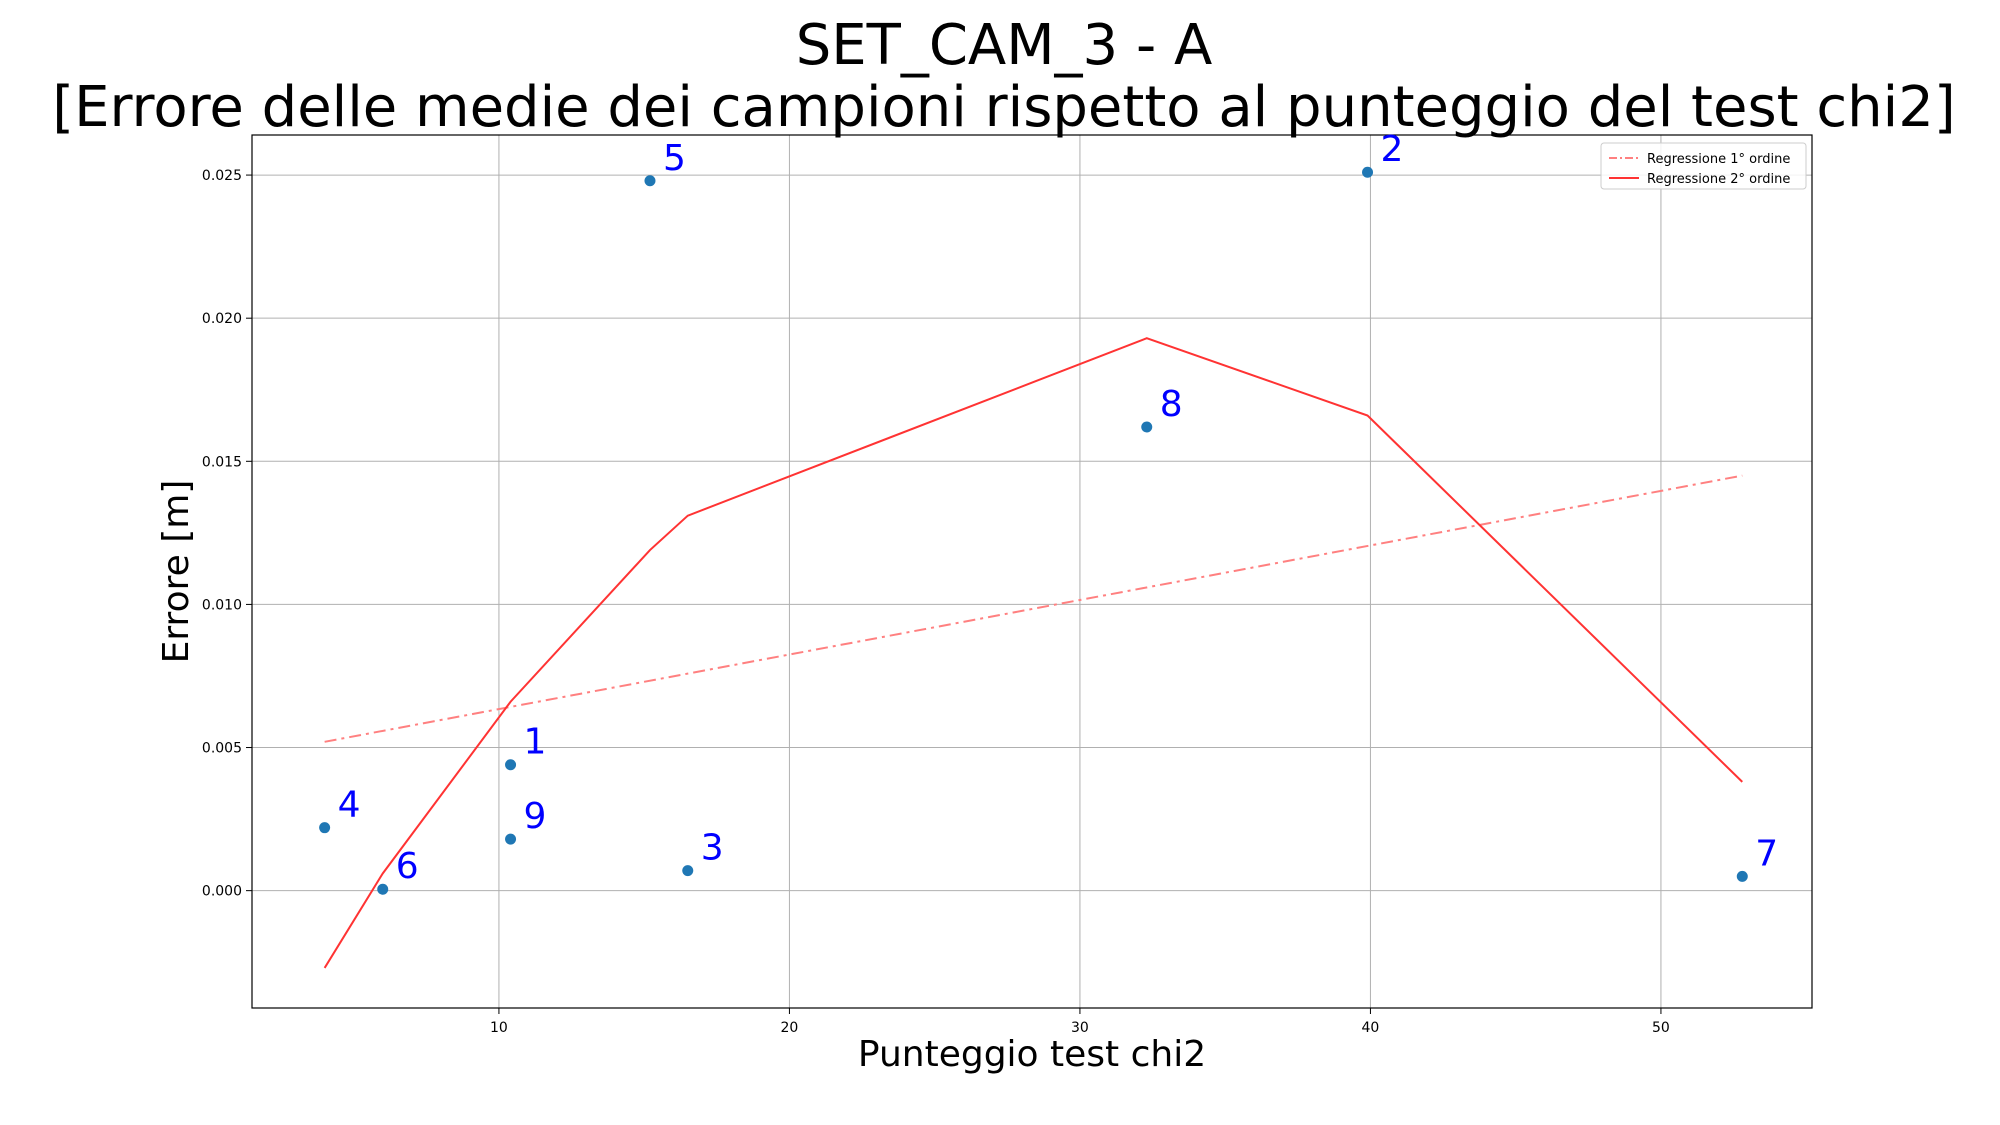  I want to click on legend-box, so click(1703, 166).